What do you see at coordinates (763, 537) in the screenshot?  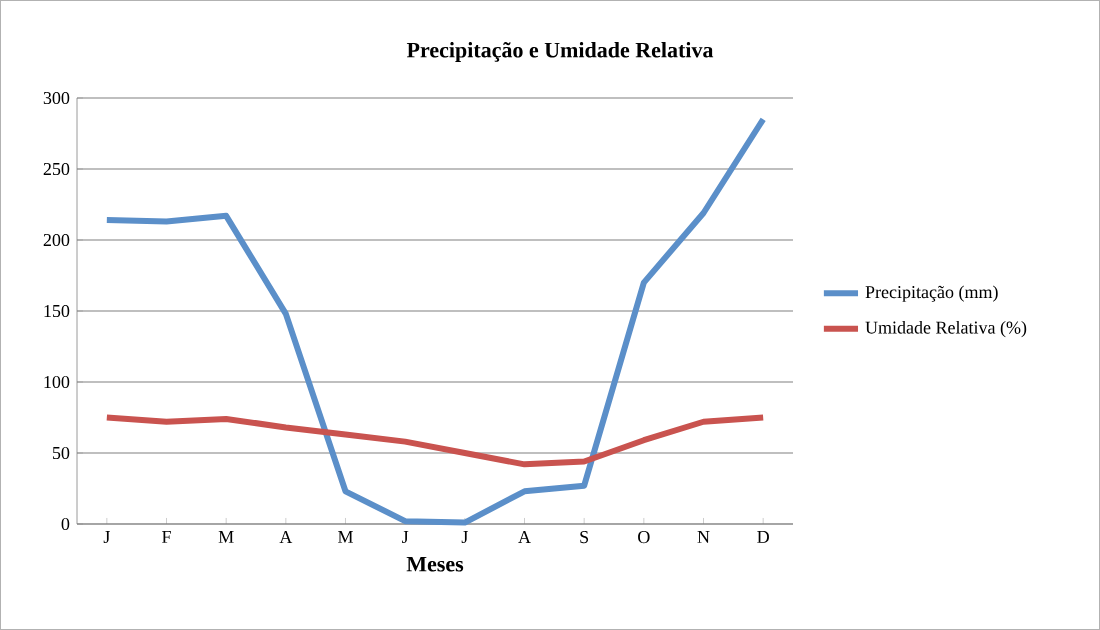 I see `x-tick-label: D` at bounding box center [763, 537].